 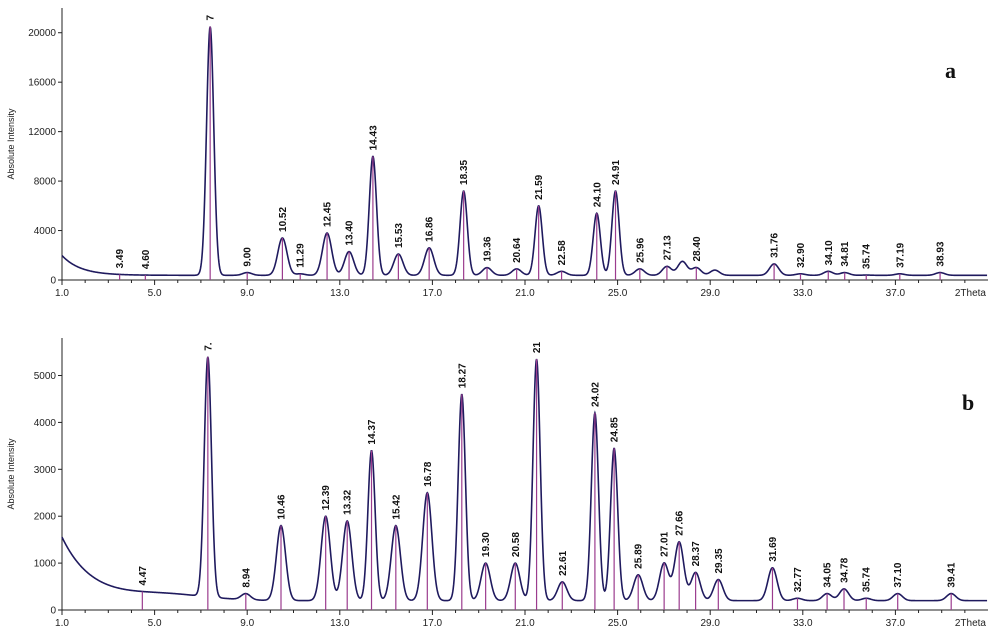 What do you see at coordinates (696, 553) in the screenshot?
I see `peak-label: 28.37` at bounding box center [696, 553].